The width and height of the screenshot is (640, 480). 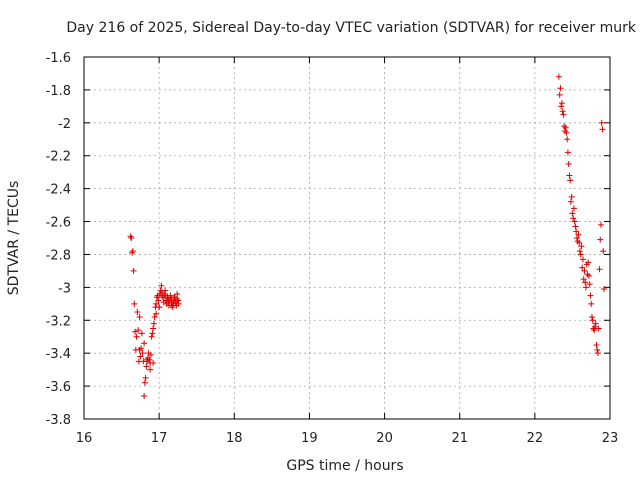 What do you see at coordinates (64, 124) in the screenshot?
I see `y-tick-label: -2` at bounding box center [64, 124].